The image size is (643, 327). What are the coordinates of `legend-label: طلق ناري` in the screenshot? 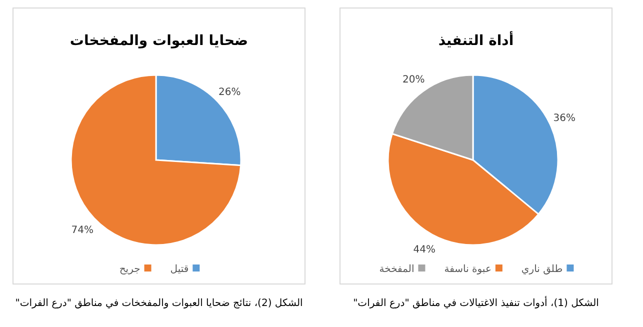 It's located at (542, 269).